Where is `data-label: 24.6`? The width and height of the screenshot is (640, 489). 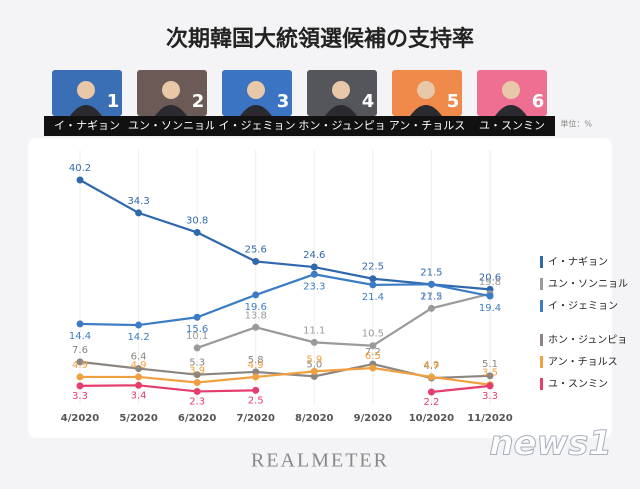
data-label: 24.6 is located at coordinates (314, 255).